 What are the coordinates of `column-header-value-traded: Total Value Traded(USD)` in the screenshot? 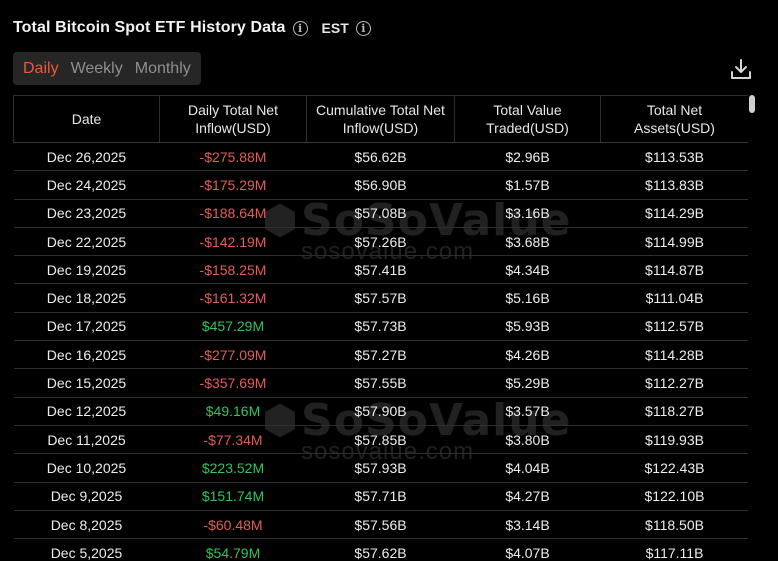 It's located at (527, 119).